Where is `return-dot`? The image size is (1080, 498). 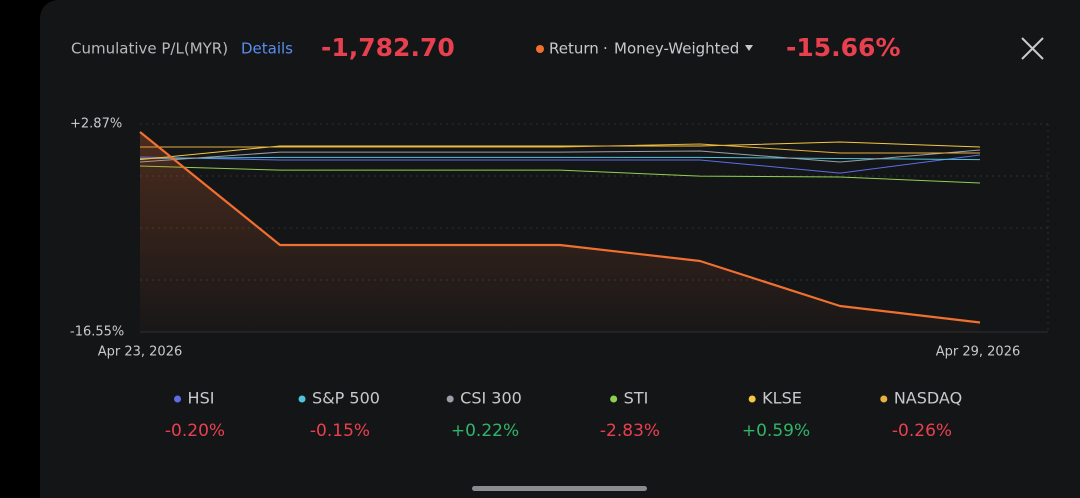
return-dot is located at coordinates (540, 49).